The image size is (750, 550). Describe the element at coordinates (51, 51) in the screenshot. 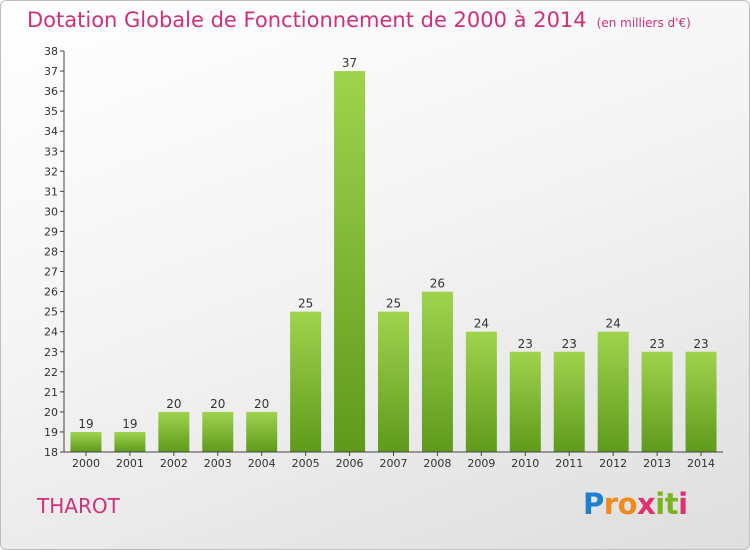

I see `y-tick-label: 38` at that location.